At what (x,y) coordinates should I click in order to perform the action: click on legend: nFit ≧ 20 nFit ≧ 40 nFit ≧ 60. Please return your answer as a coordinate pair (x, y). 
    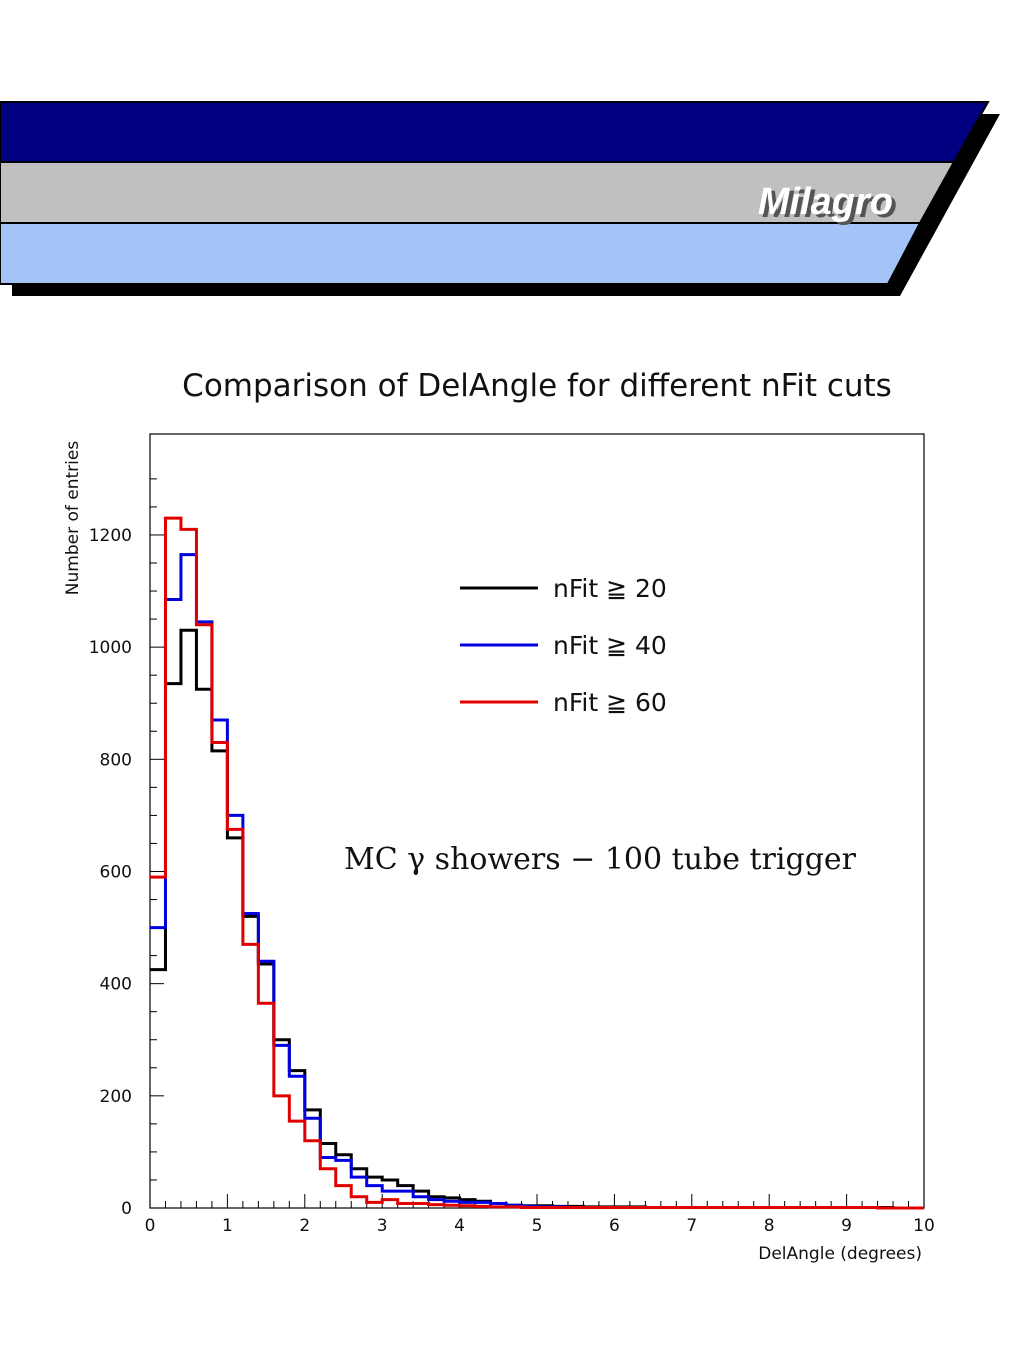
    Looking at the image, I should click on (563, 645).